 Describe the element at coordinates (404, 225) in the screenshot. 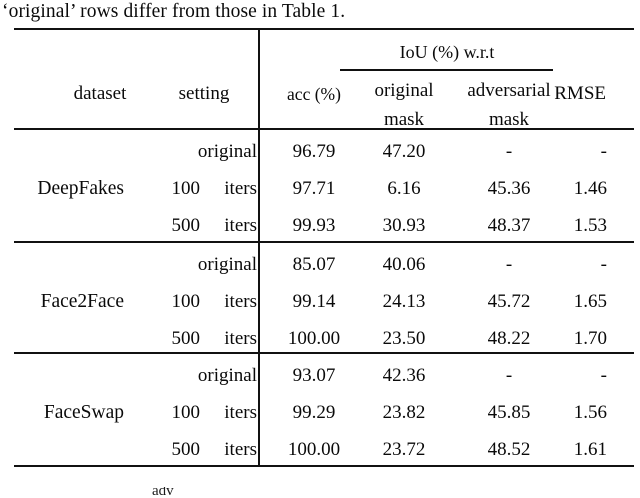

I see `table-row-iou-original: 30.93` at that location.